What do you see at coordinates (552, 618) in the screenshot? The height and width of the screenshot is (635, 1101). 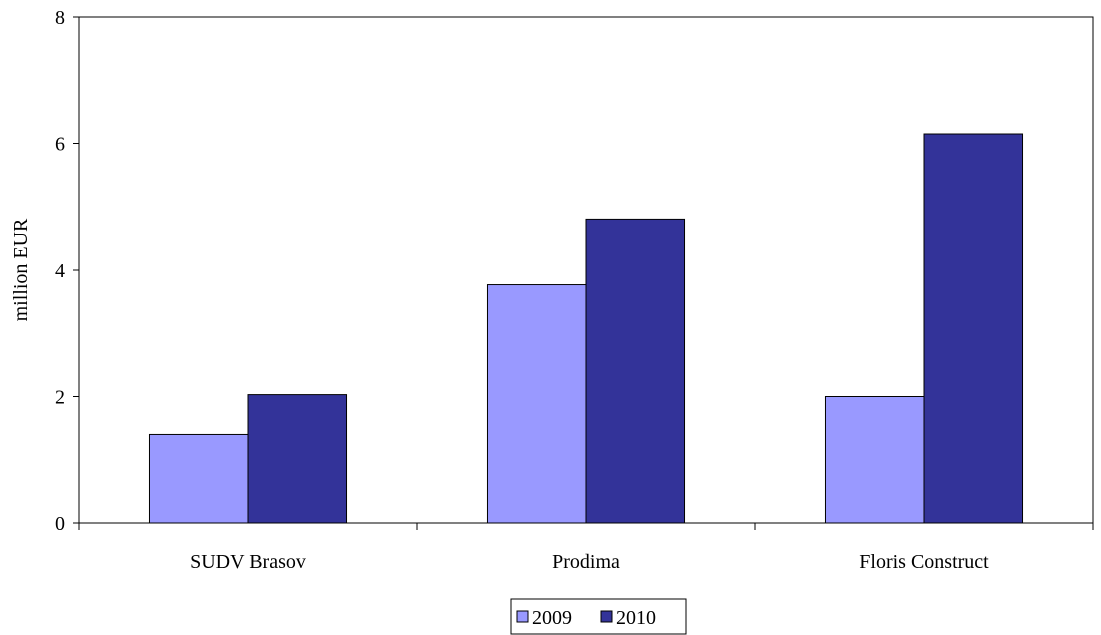 I see `legend-label: 2009` at bounding box center [552, 618].